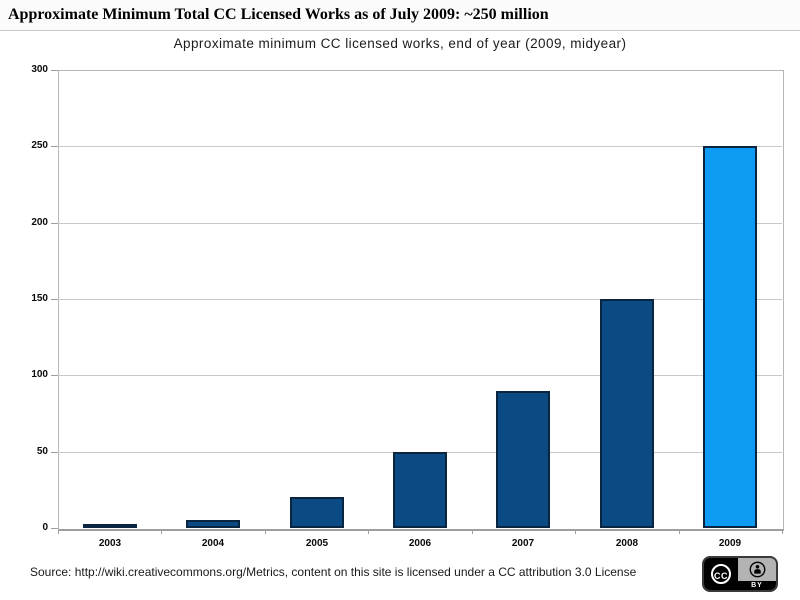 This screenshot has width=800, height=600. What do you see at coordinates (757, 585) in the screenshot?
I see `by-label: BY` at bounding box center [757, 585].